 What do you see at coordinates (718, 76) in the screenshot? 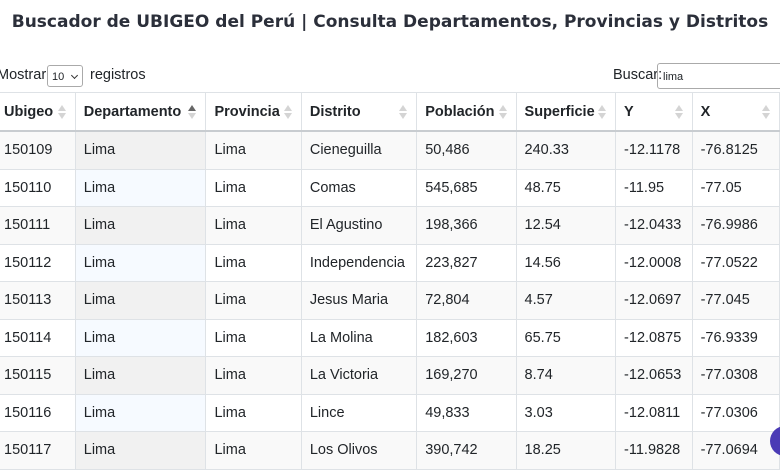
I see `search-input: lima` at bounding box center [718, 76].